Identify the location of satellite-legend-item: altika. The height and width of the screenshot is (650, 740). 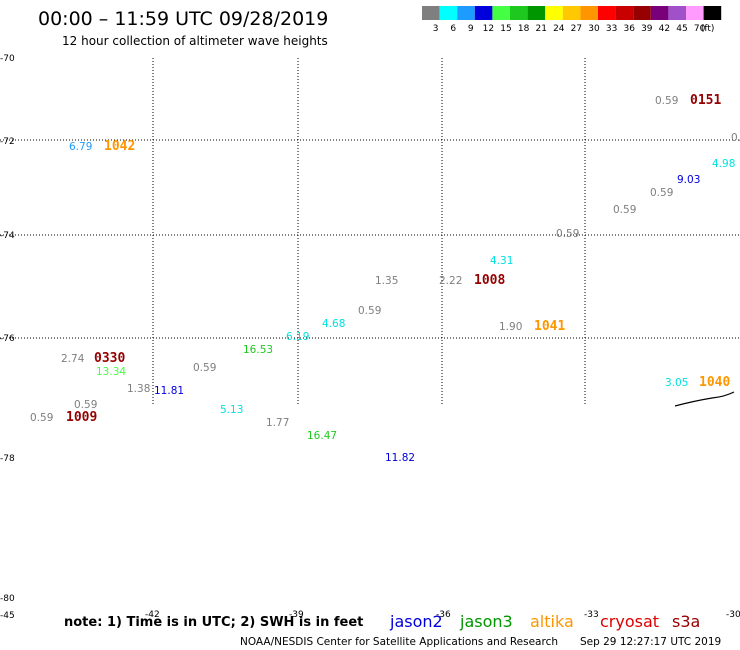
(552, 621).